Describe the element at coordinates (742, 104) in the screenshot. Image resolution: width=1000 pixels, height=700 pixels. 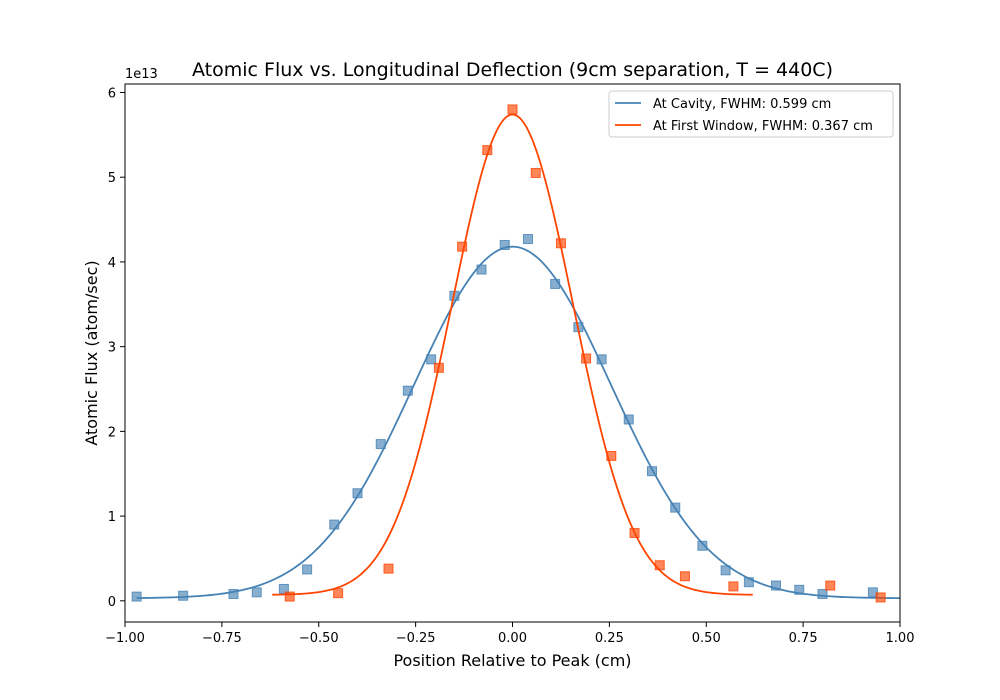
I see `legend-entry-label: At Cavity, FWHM: 0.599 cm` at that location.